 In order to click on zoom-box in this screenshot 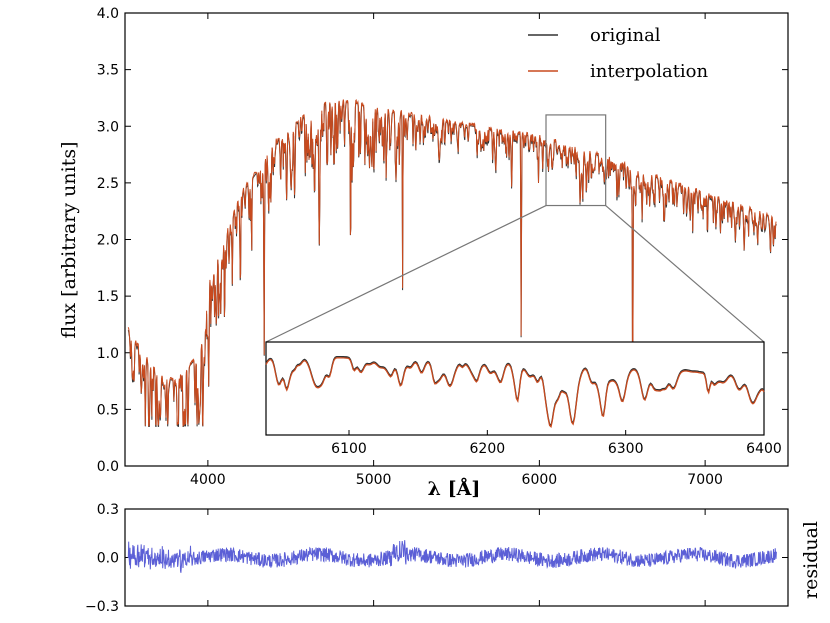, I will do `click(576, 160)`.